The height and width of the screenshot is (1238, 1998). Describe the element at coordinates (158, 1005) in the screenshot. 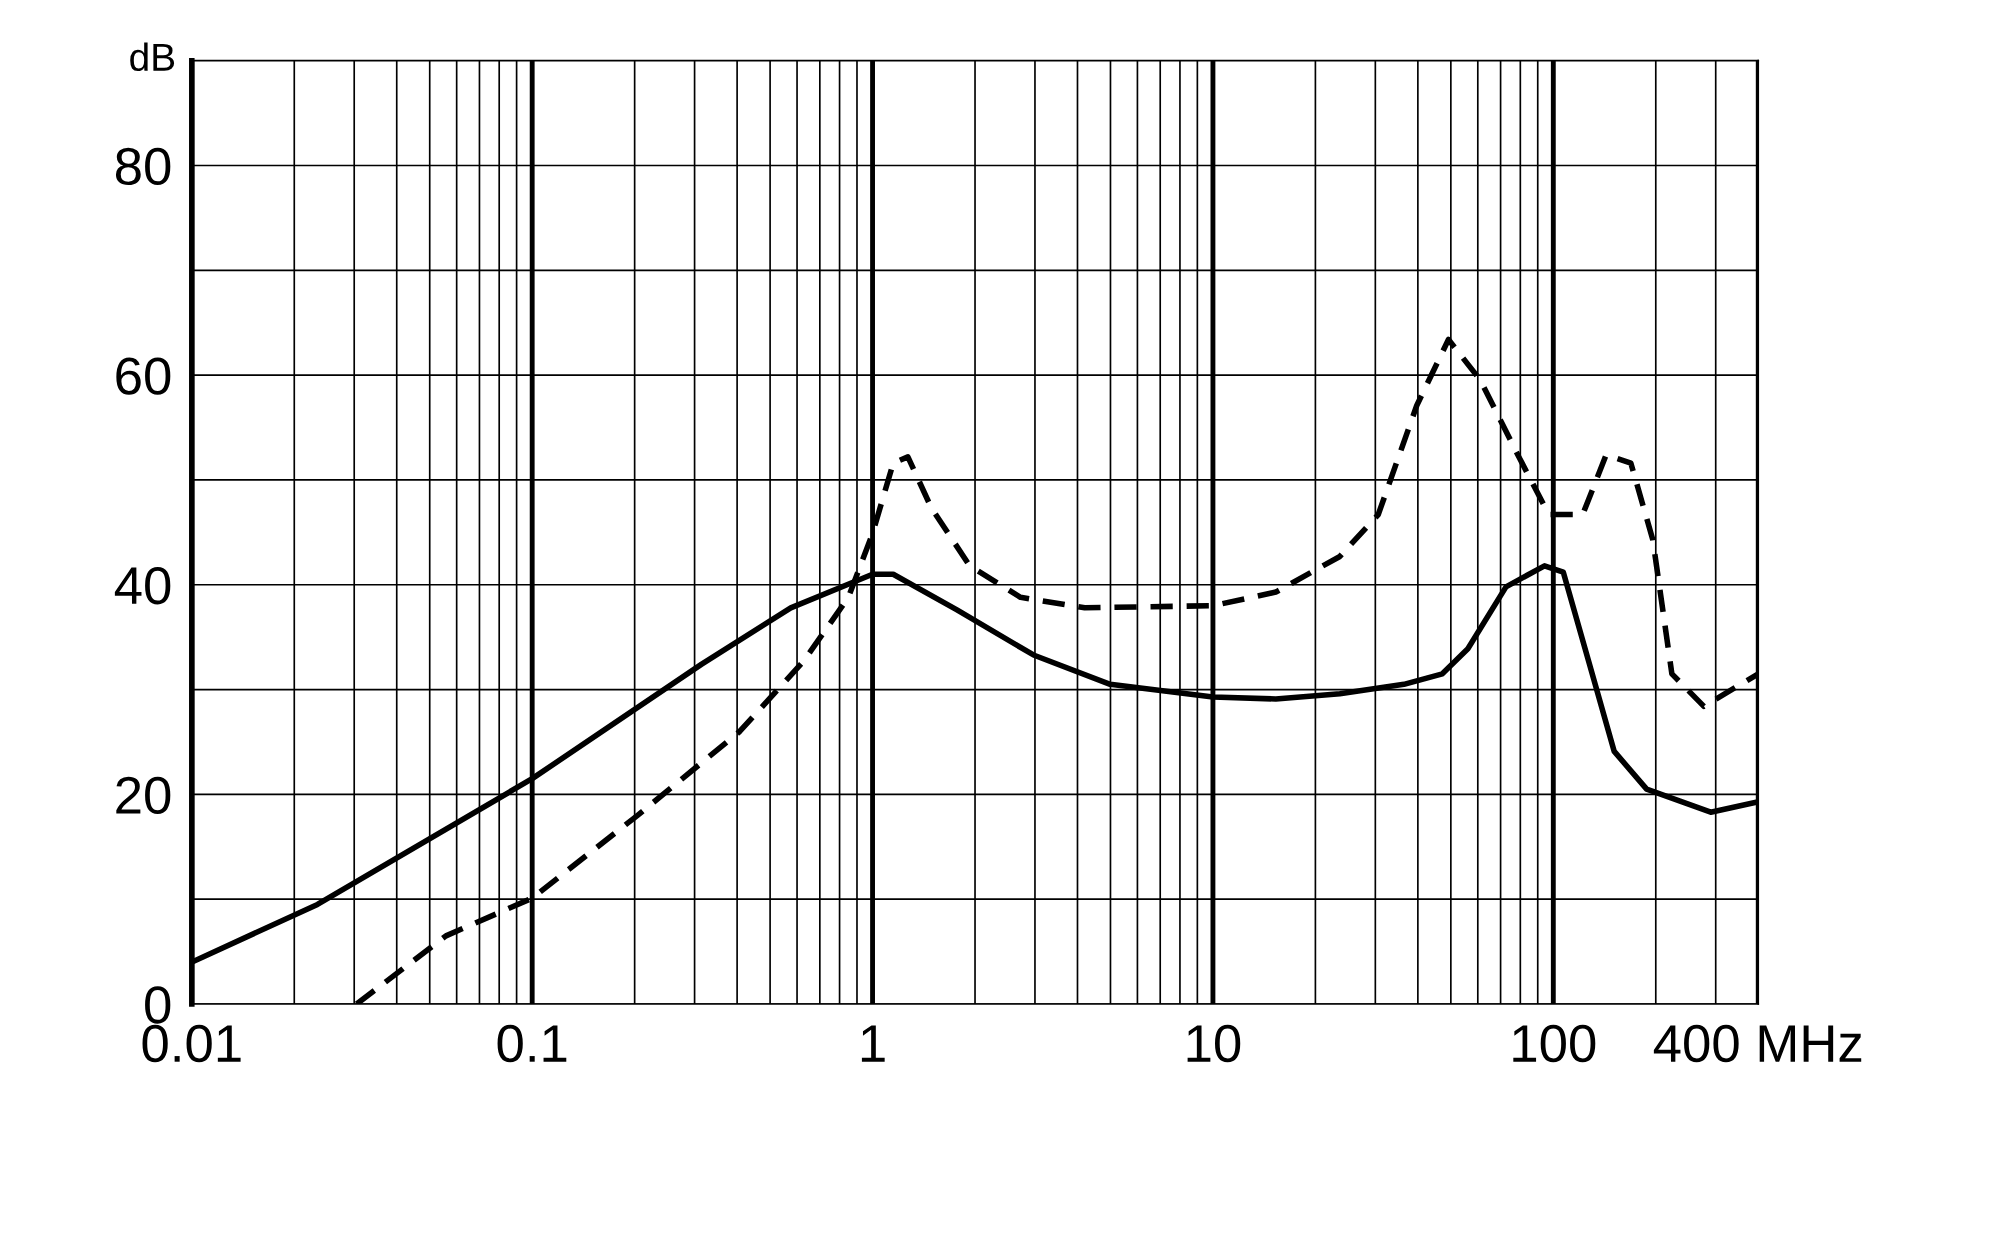

I see `y-tick-label: 0` at that location.